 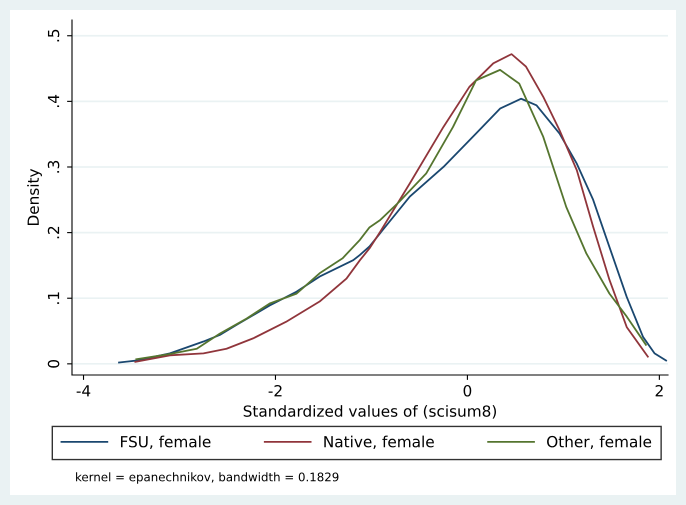 I want to click on x-tick-label: 2, so click(x=659, y=390).